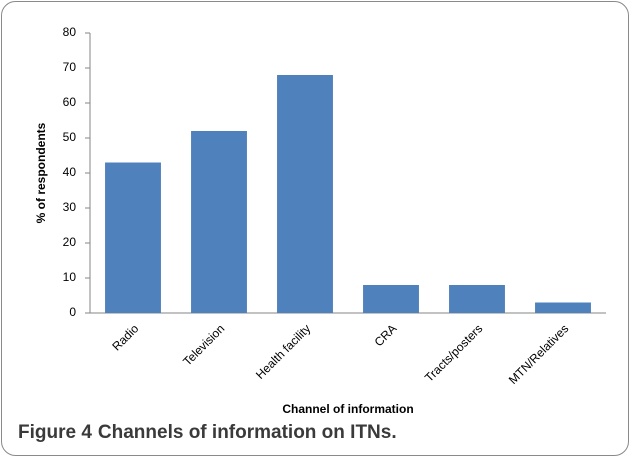 Image resolution: width=630 pixels, height=457 pixels. Describe the element at coordinates (55, 432) in the screenshot. I see `caption-label: Figure 4` at that location.